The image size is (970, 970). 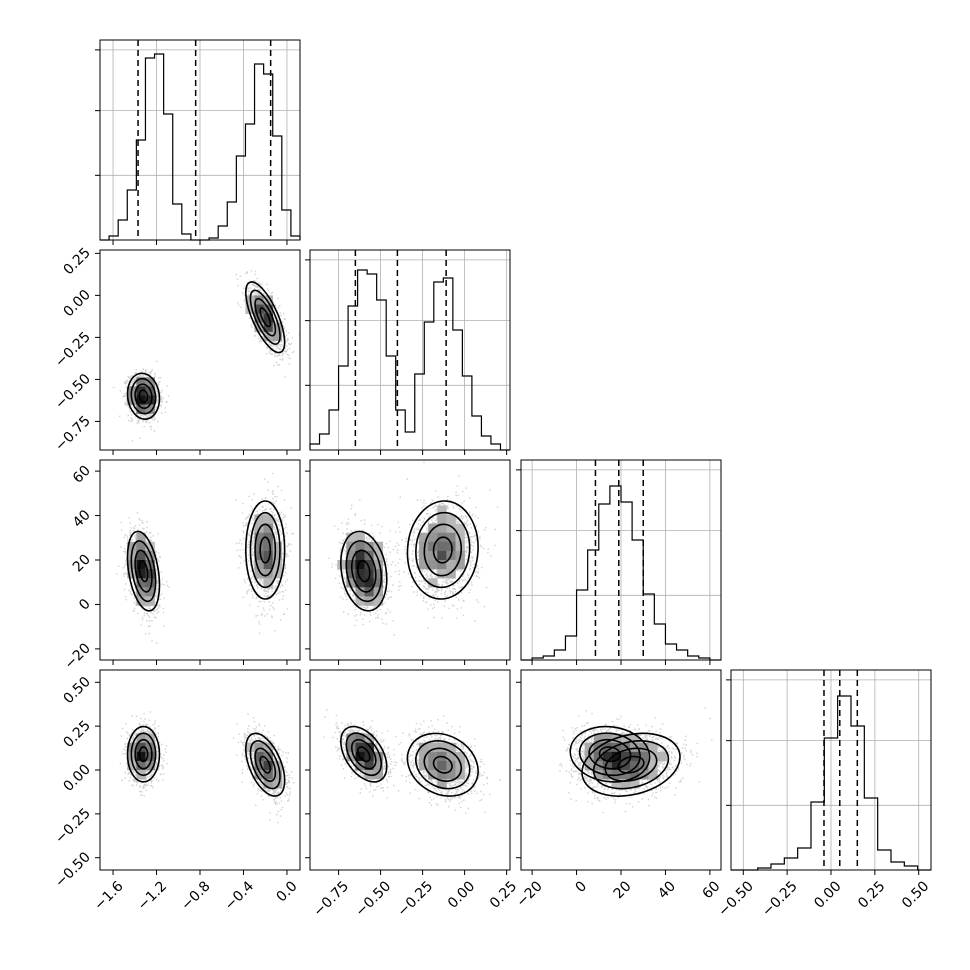 I want to click on contour-4-3-mode2-level4, so click(x=631, y=764).